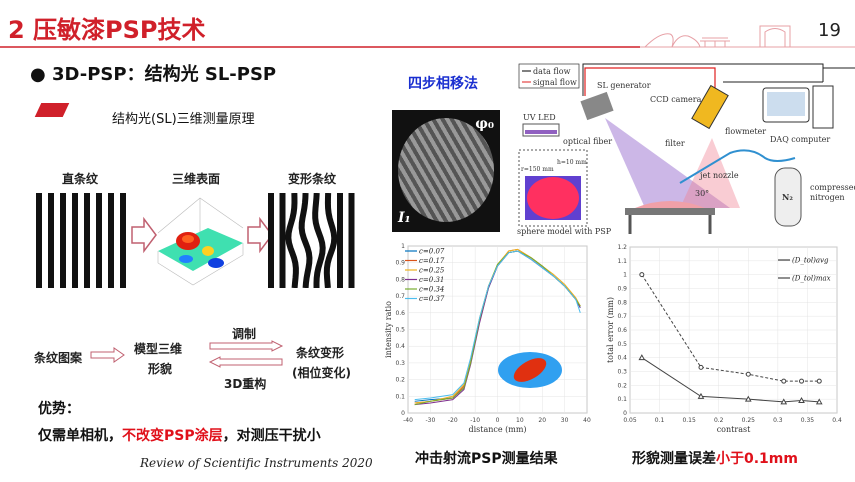 Image resolution: width=855 pixels, height=482 pixels. What do you see at coordinates (624, 85) in the screenshot?
I see `sl-generator-label: SL generator` at bounding box center [624, 85].